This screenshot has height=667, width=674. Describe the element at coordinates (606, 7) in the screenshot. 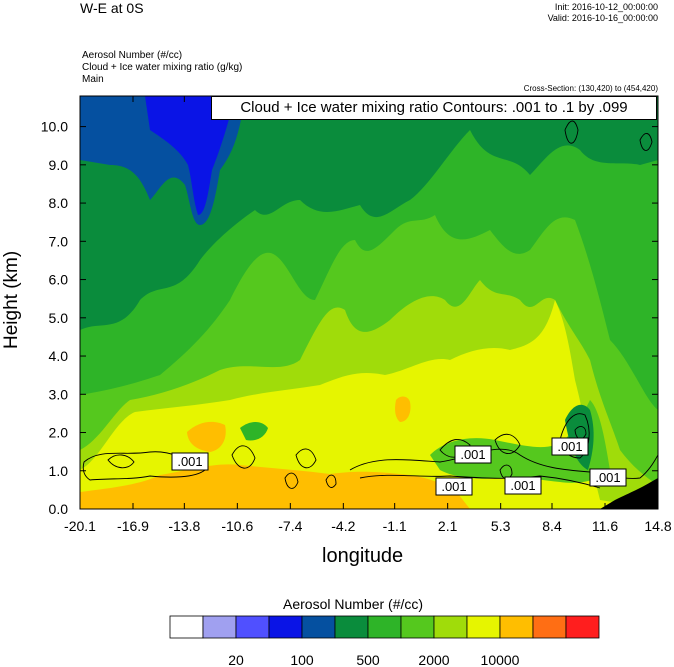

I see `init-time: Init: 2016-10-12_00:00:00` at that location.